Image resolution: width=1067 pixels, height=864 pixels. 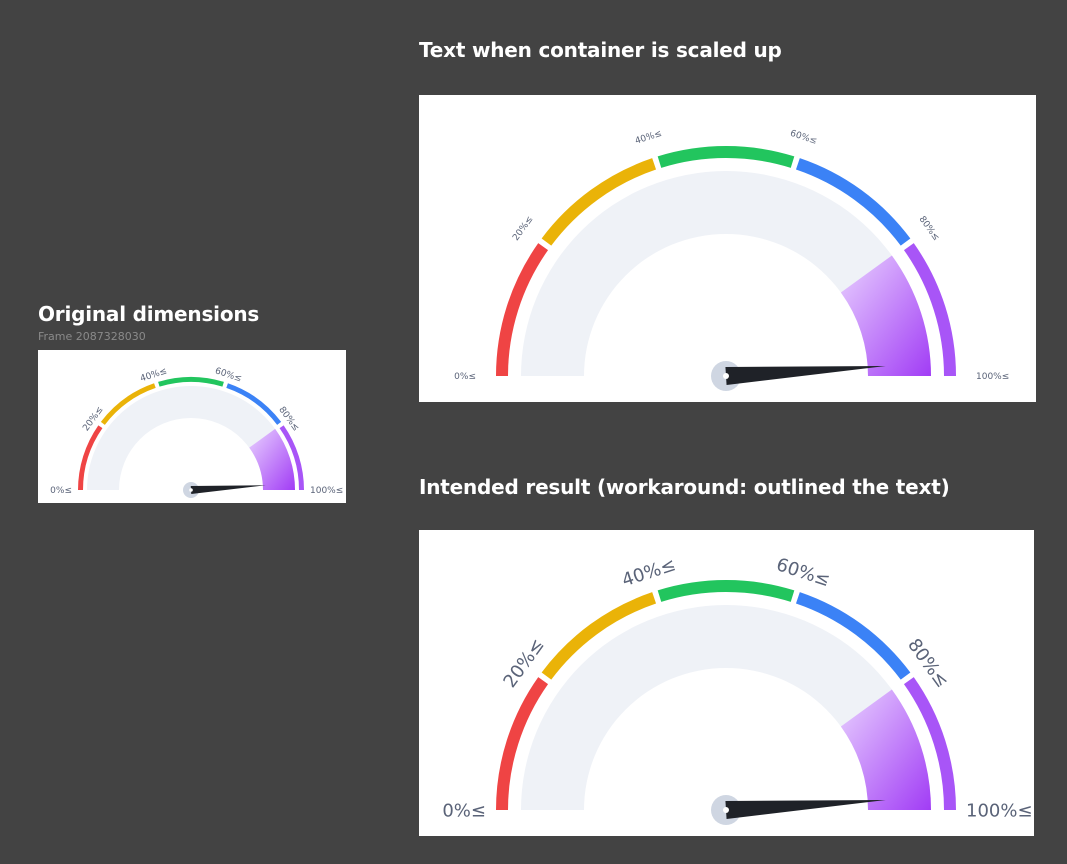 What do you see at coordinates (600, 50) in the screenshot?
I see `scaled-text-title: Text when container is scaled up` at bounding box center [600, 50].